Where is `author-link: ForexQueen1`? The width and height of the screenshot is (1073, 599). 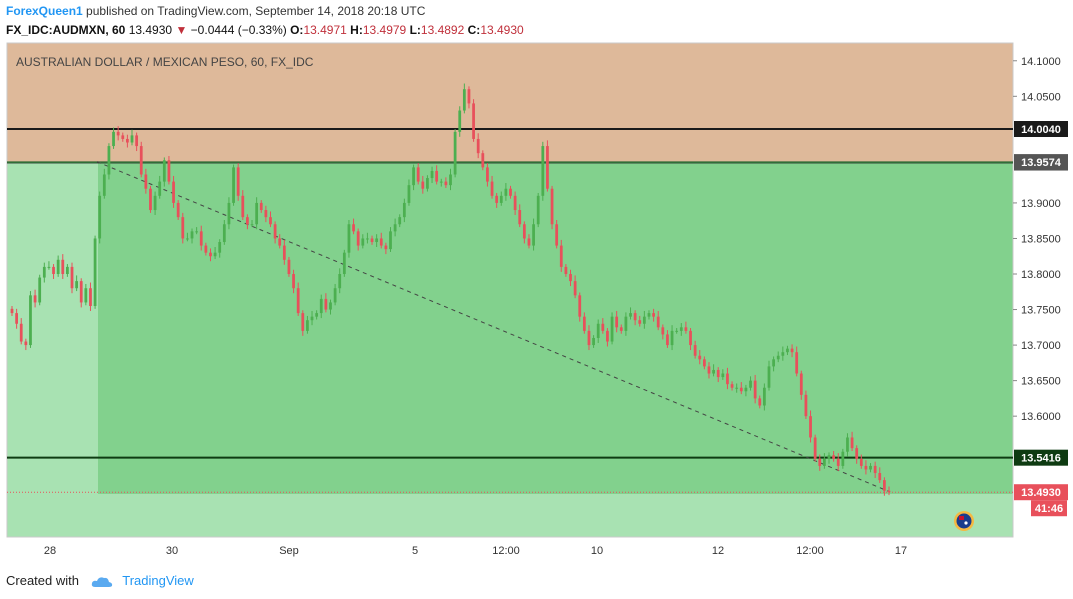 author-link: ForexQueen1 is located at coordinates (44, 11).